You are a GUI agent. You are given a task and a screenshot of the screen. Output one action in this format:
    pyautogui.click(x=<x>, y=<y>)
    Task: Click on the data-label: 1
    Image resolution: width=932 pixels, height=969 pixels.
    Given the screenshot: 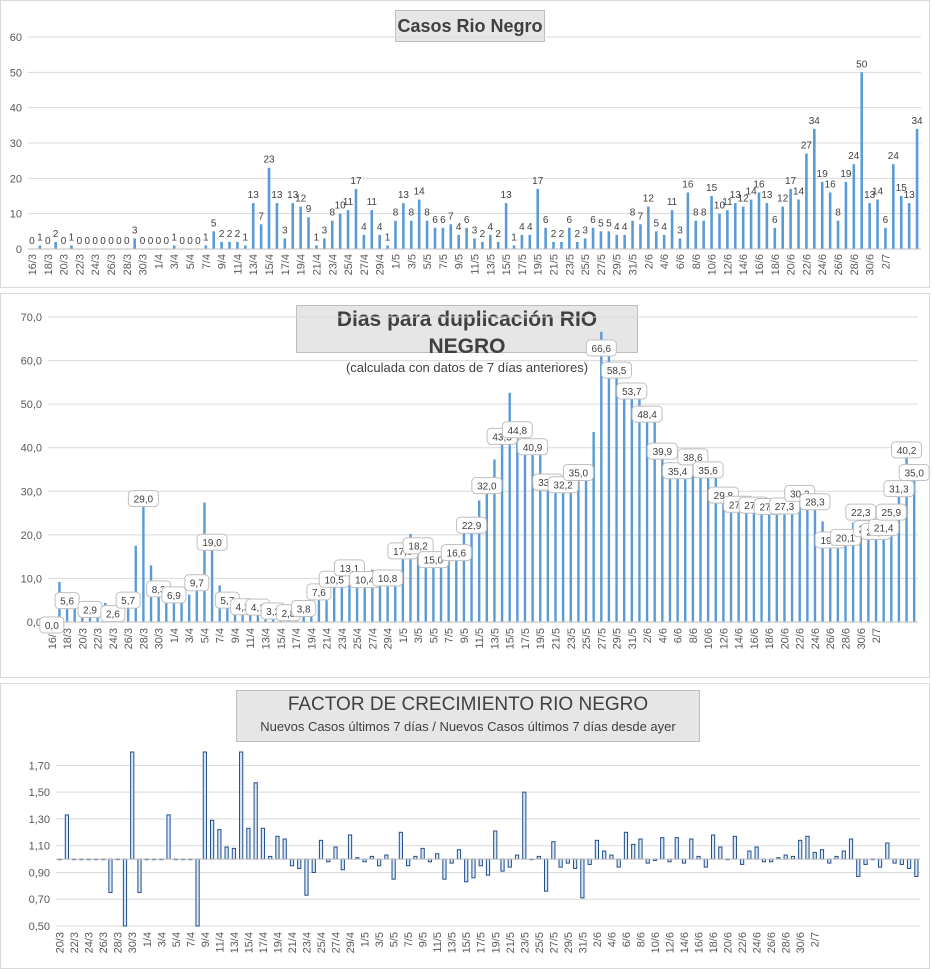 What is the action you would take?
    pyautogui.click(x=246, y=237)
    